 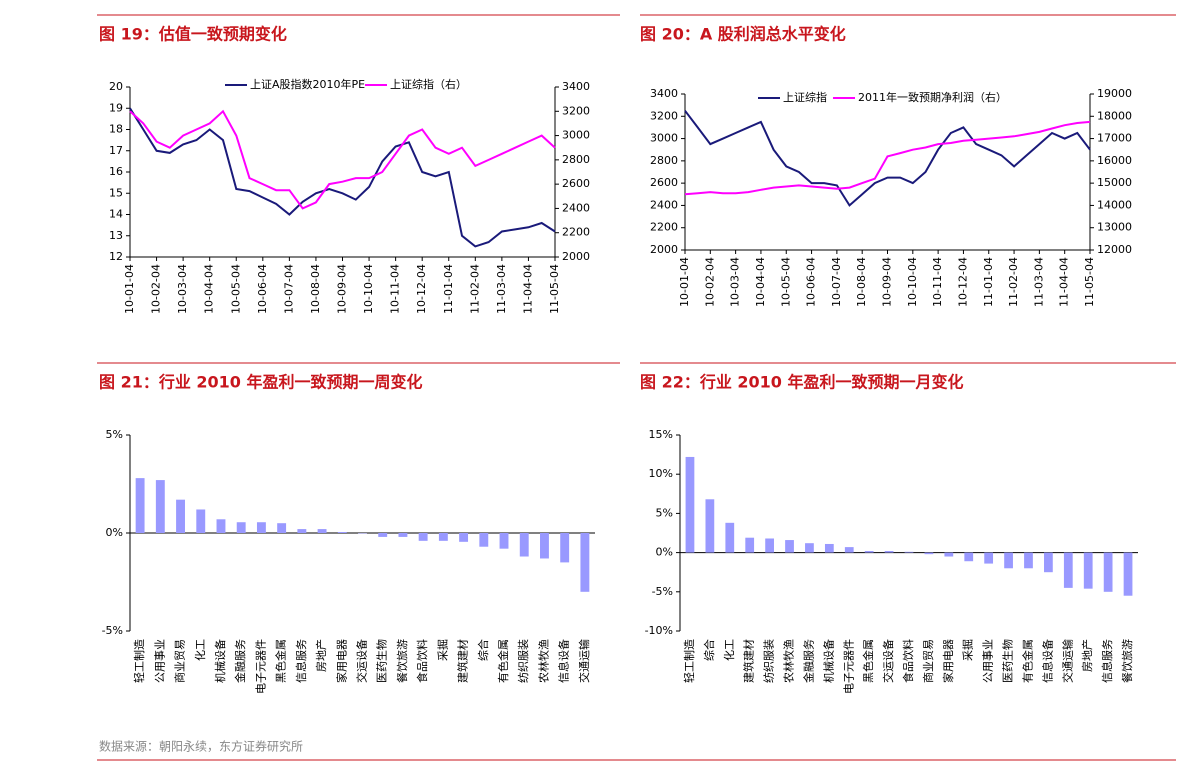 What do you see at coordinates (576, 86) in the screenshot?
I see `y2-tick-label: 3400` at bounding box center [576, 86].